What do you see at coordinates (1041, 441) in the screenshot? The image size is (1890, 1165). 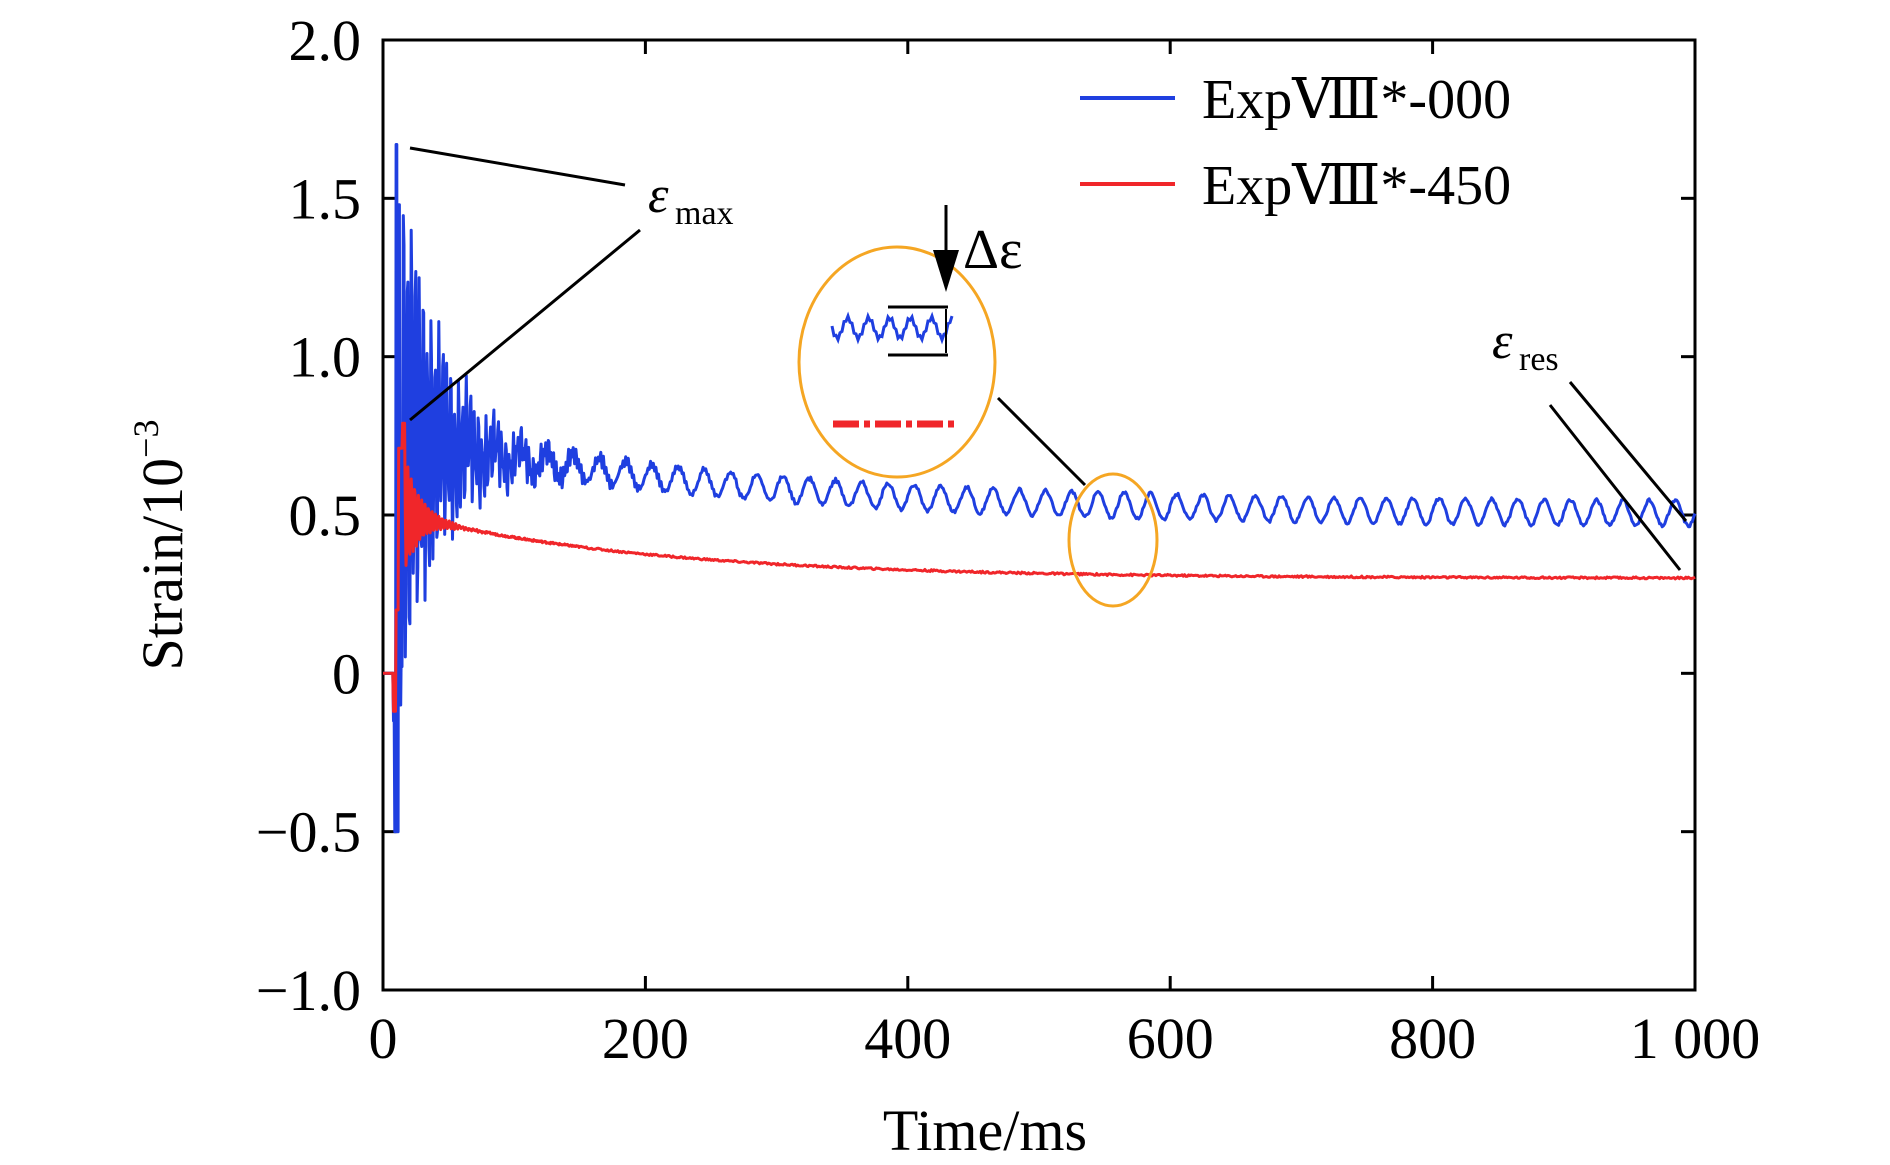 I see `inset-connector-line` at bounding box center [1041, 441].